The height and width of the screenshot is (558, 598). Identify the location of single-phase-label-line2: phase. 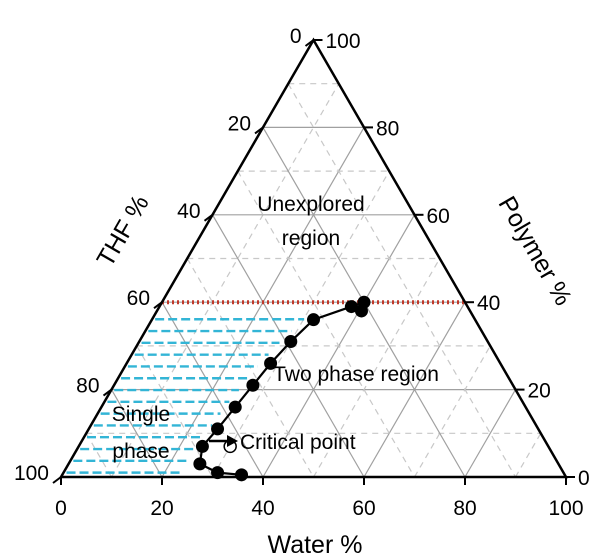
(140, 451).